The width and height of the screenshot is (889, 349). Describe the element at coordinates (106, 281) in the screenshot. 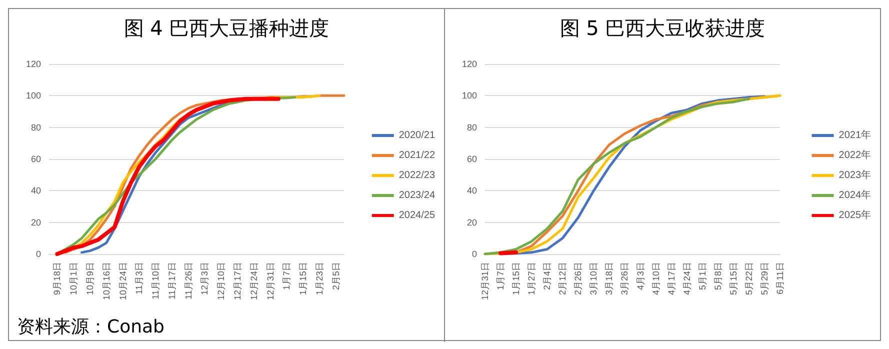

I see `x-tick-label: 10月16日` at that location.